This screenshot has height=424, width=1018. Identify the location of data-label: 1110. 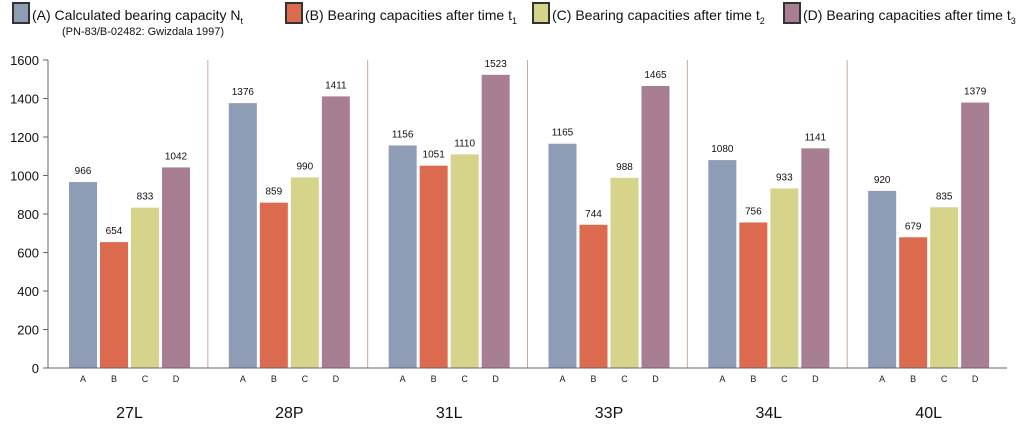
(464, 143).